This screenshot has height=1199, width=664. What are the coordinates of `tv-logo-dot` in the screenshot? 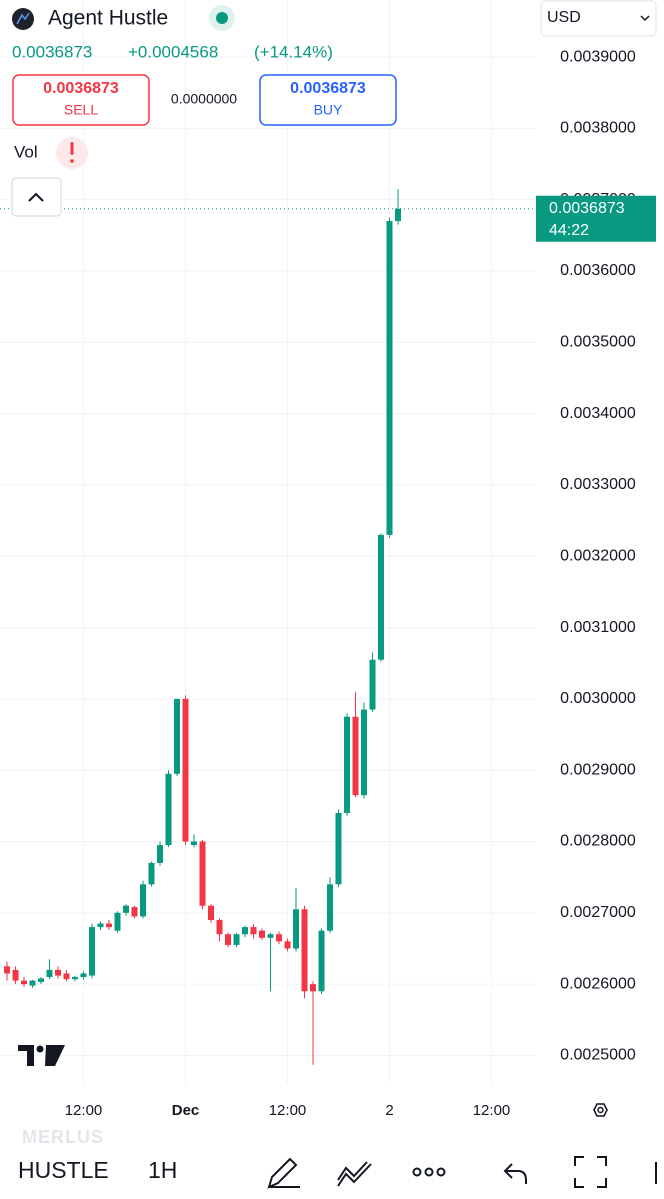 It's located at (40, 1049).